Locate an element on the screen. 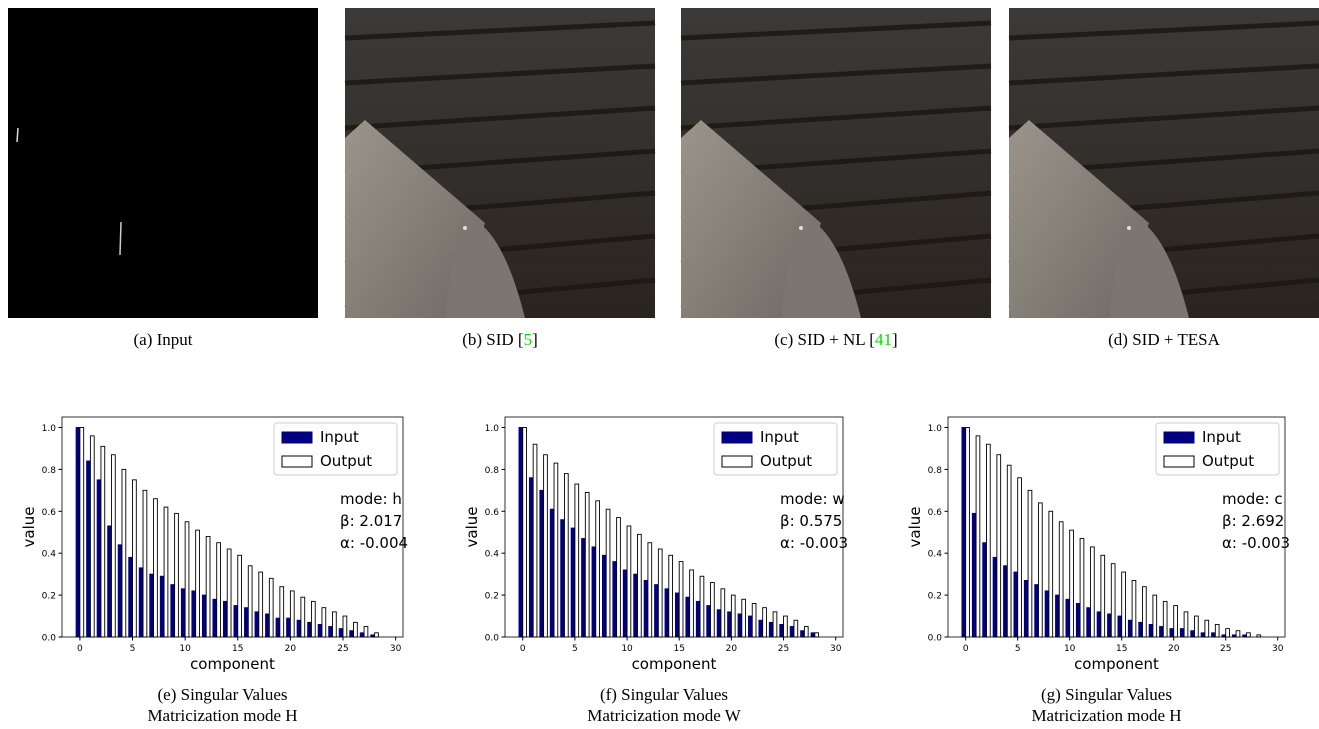 The height and width of the screenshot is (729, 1319). caption-text: (a) Input is located at coordinates (162, 339).